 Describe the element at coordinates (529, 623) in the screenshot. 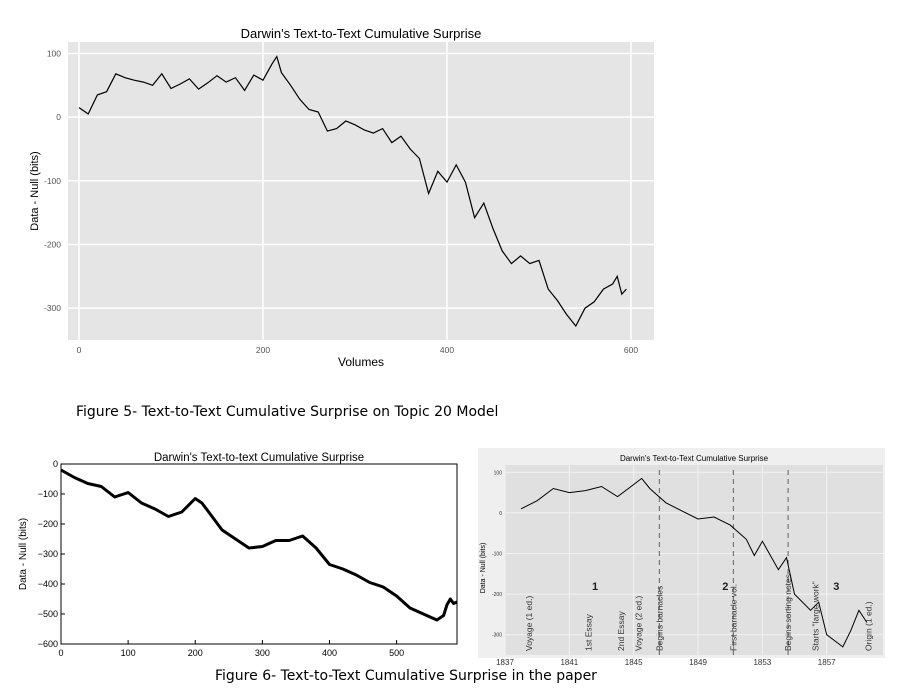

I see `chart-c-event-label: Voyage (1 ed.)` at that location.